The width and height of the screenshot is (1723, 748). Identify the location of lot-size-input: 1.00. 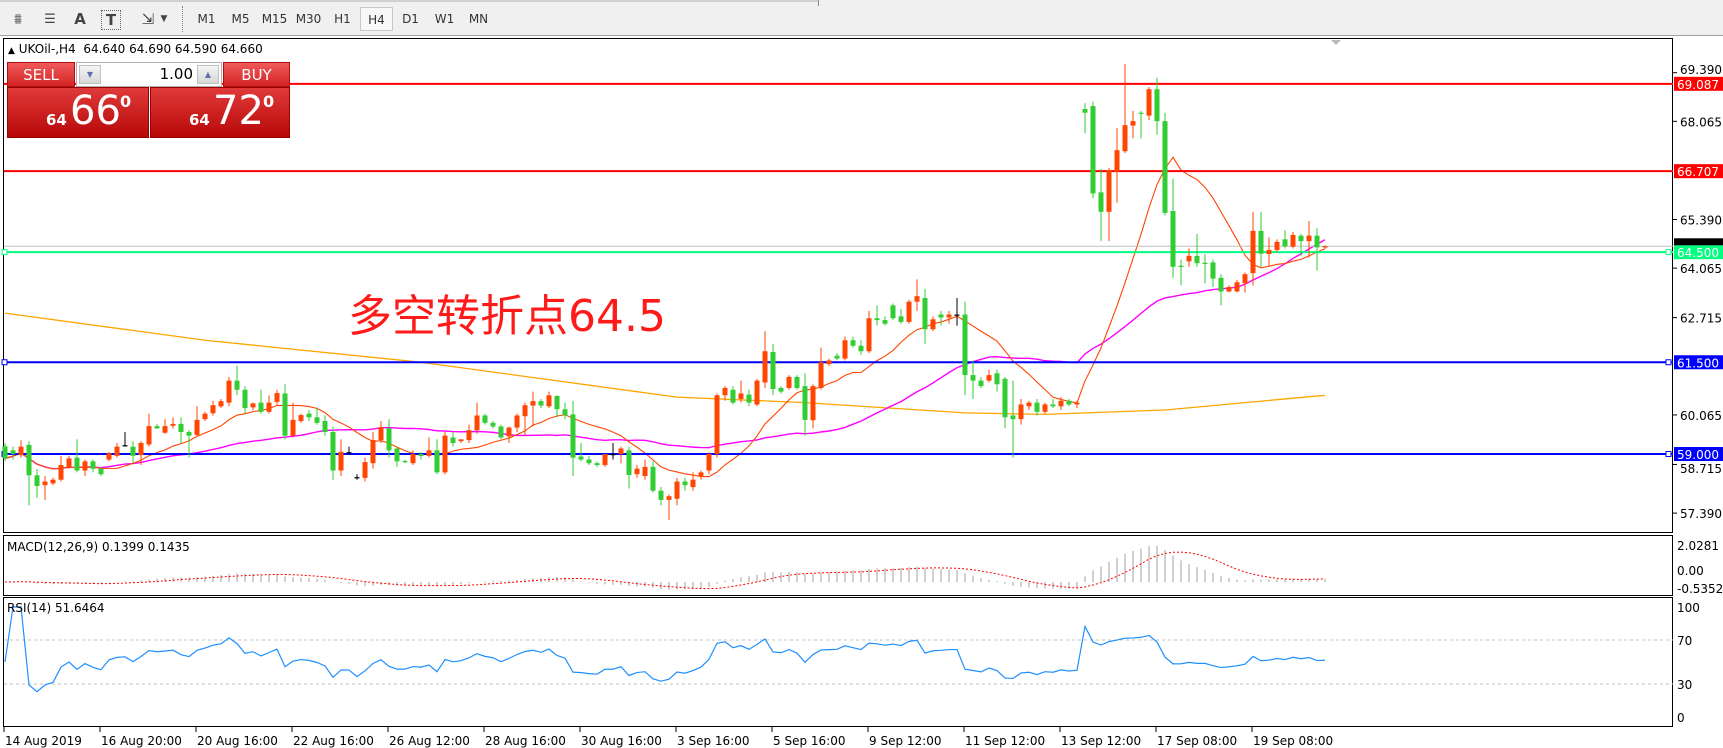
(176, 74).